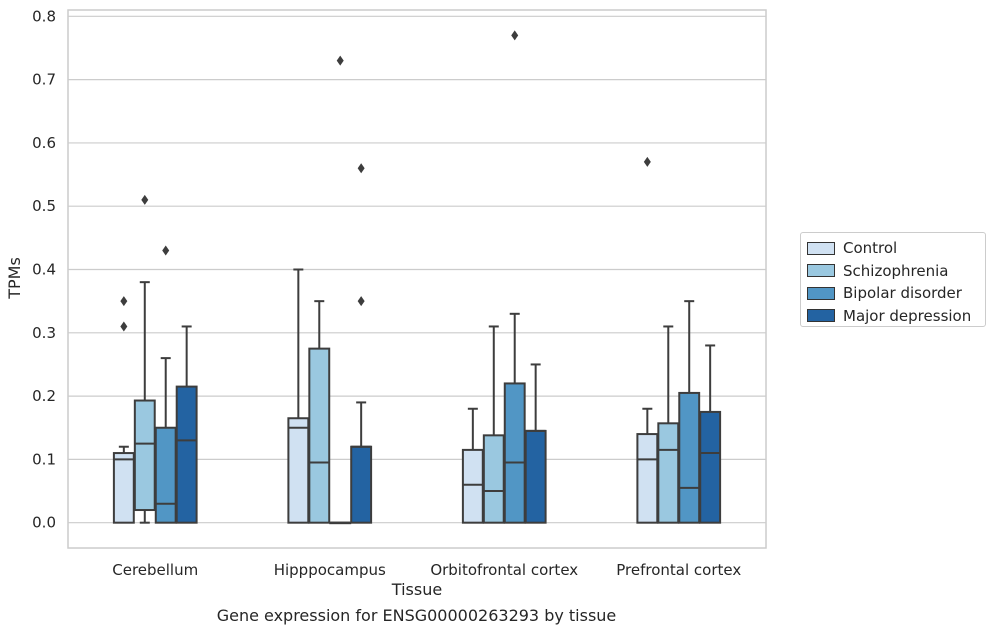 Image resolution: width=997 pixels, height=635 pixels. What do you see at coordinates (44, 523) in the screenshot?
I see `y-tick-label: 0.0` at bounding box center [44, 523].